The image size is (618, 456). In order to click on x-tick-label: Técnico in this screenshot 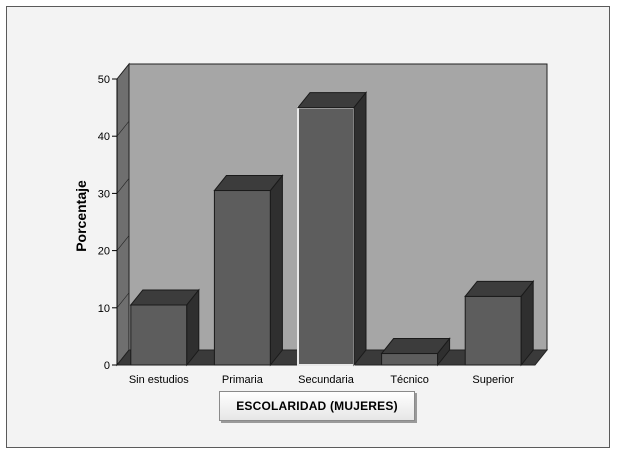, I will do `click(409, 380)`.